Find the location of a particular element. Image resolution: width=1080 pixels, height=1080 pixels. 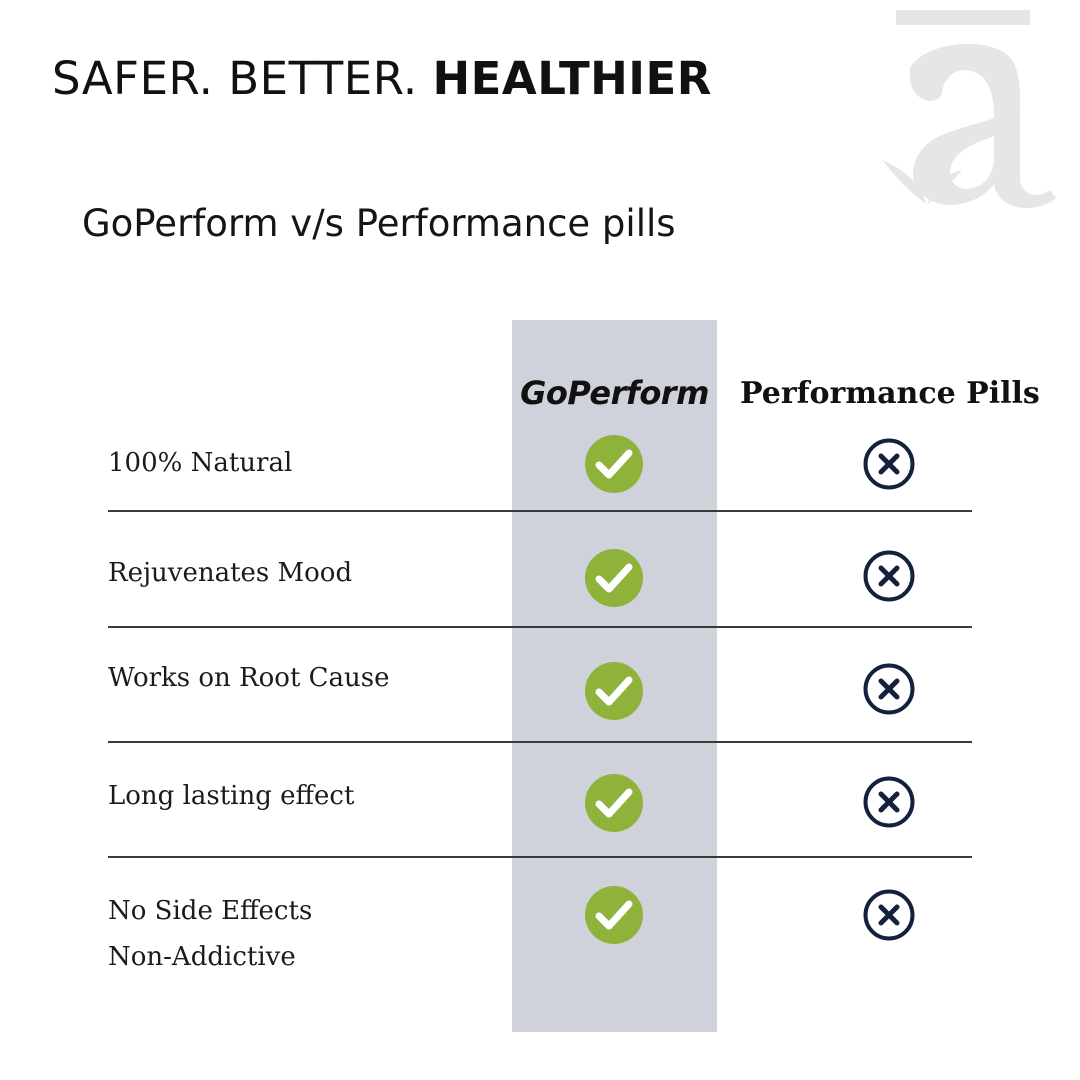

page-subtitle: GoPerform v/s Performance pills is located at coordinates (379, 223).